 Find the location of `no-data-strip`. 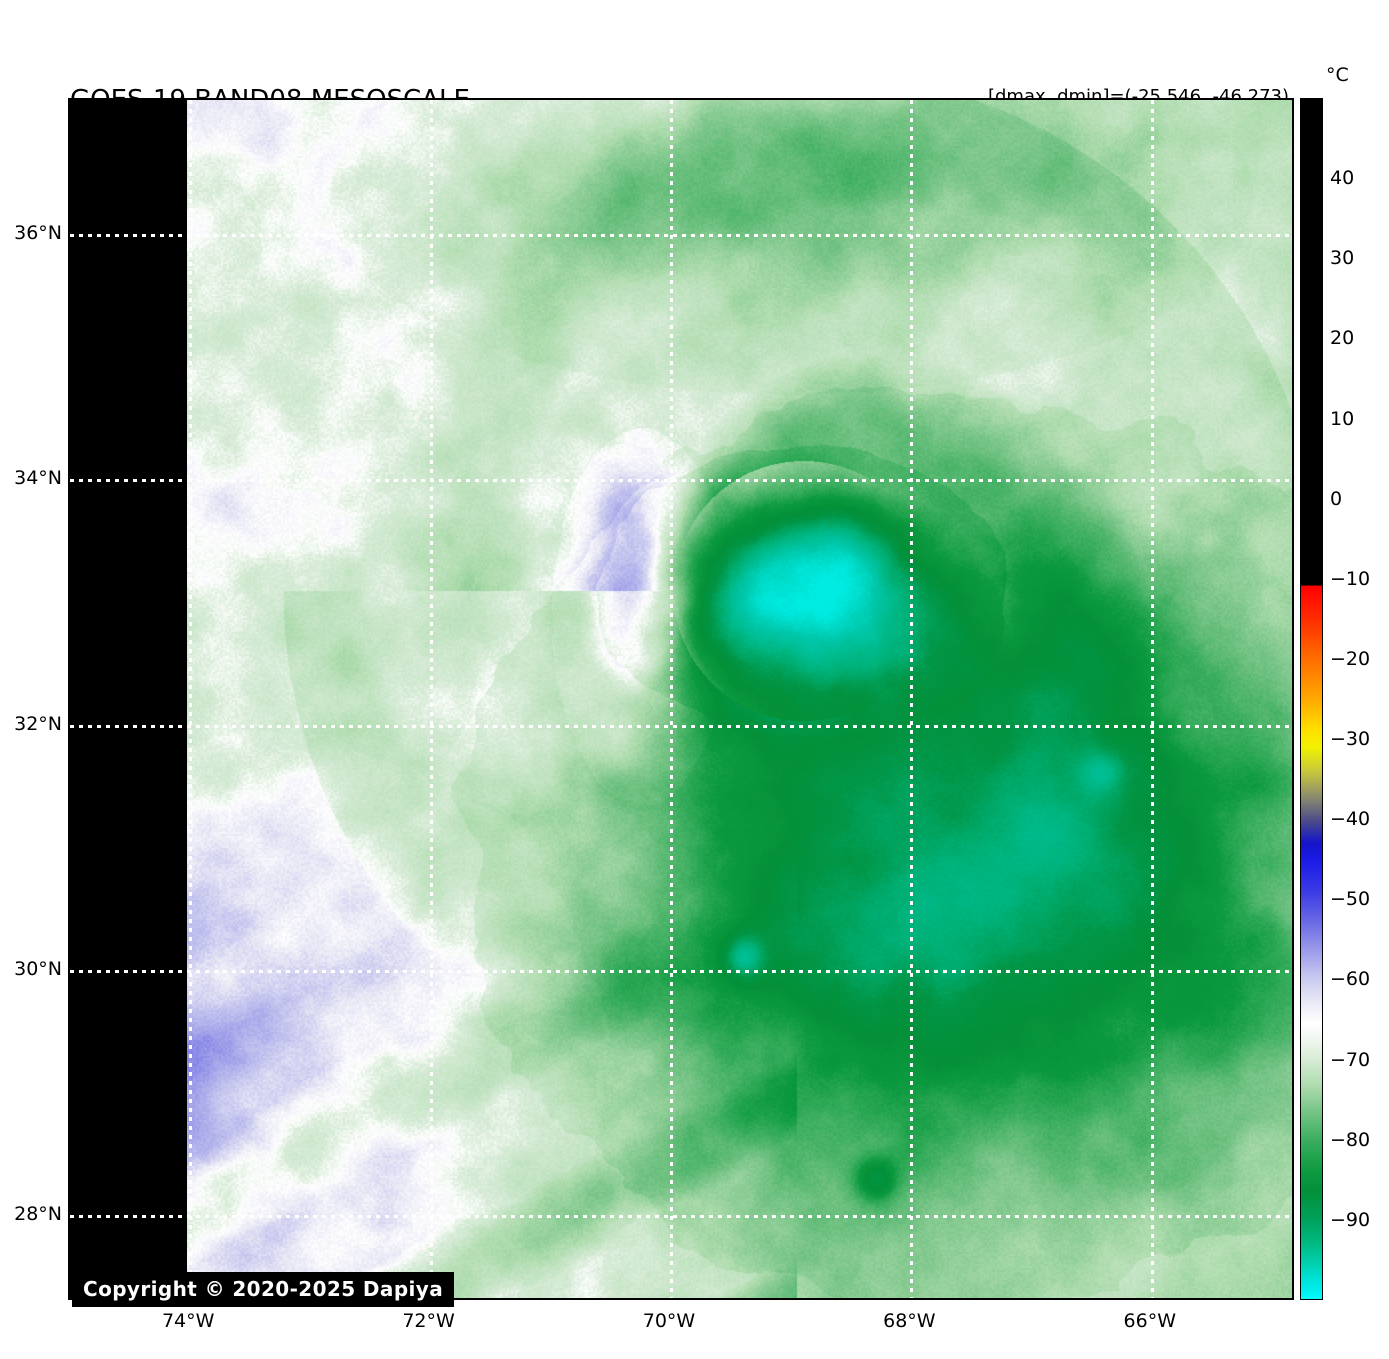

no-data-strip is located at coordinates (128, 699).